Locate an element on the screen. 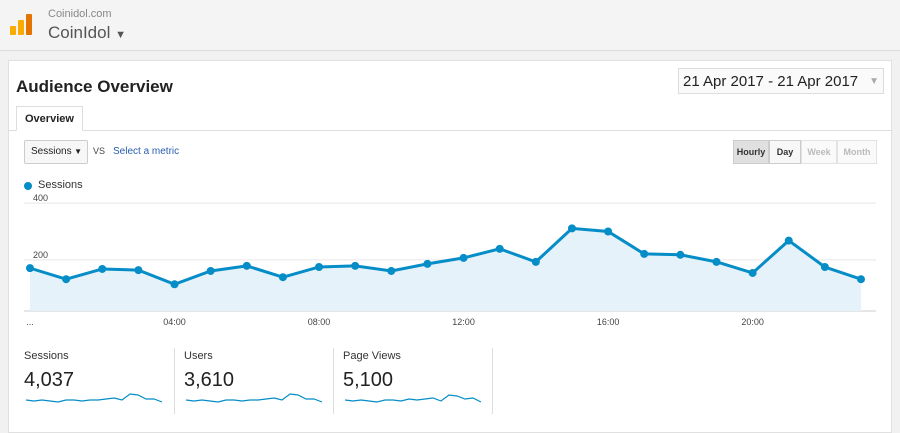  x-tick-label: 16:00 is located at coordinates (608, 322).